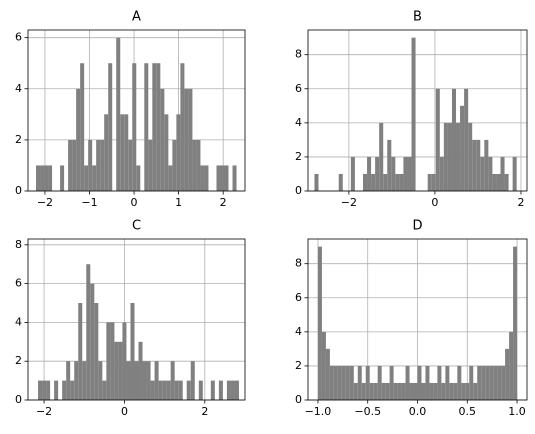  Describe the element at coordinates (89, 202) in the screenshot. I see `x-tick-label: −1` at that location.